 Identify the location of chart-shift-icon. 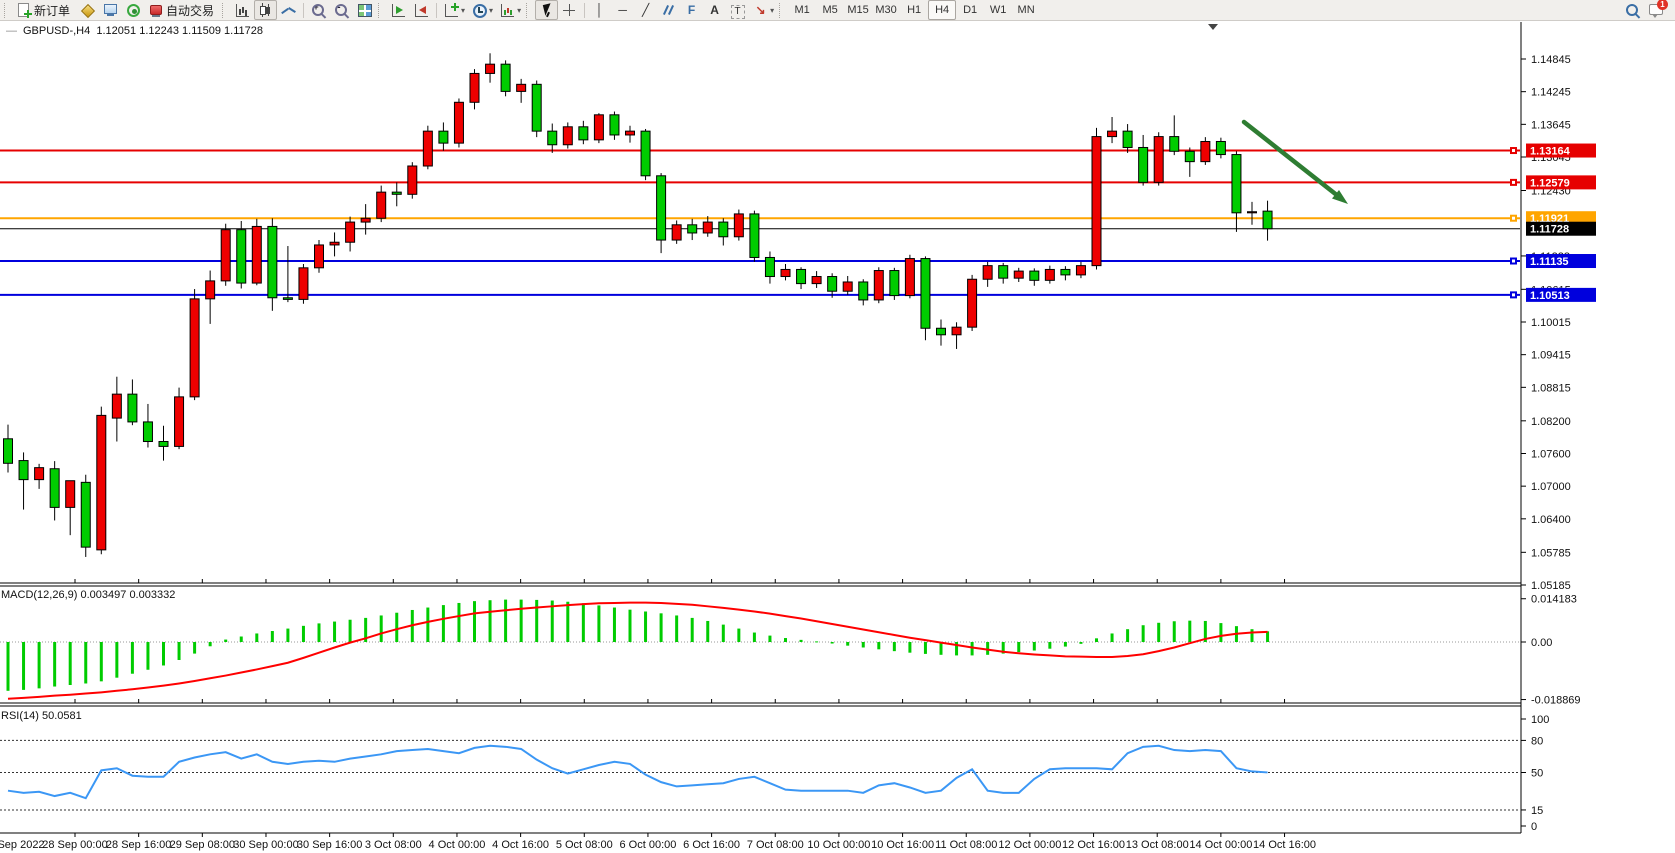
(421, 10).